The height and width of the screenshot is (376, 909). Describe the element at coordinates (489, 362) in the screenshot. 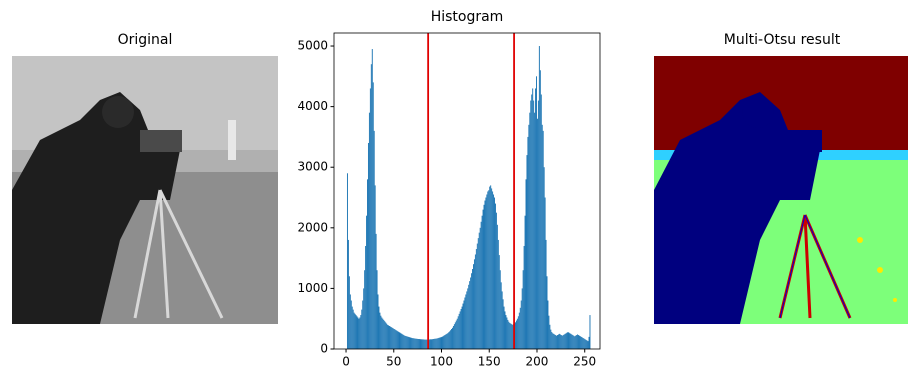

I see `x-tick-label: 150` at that location.